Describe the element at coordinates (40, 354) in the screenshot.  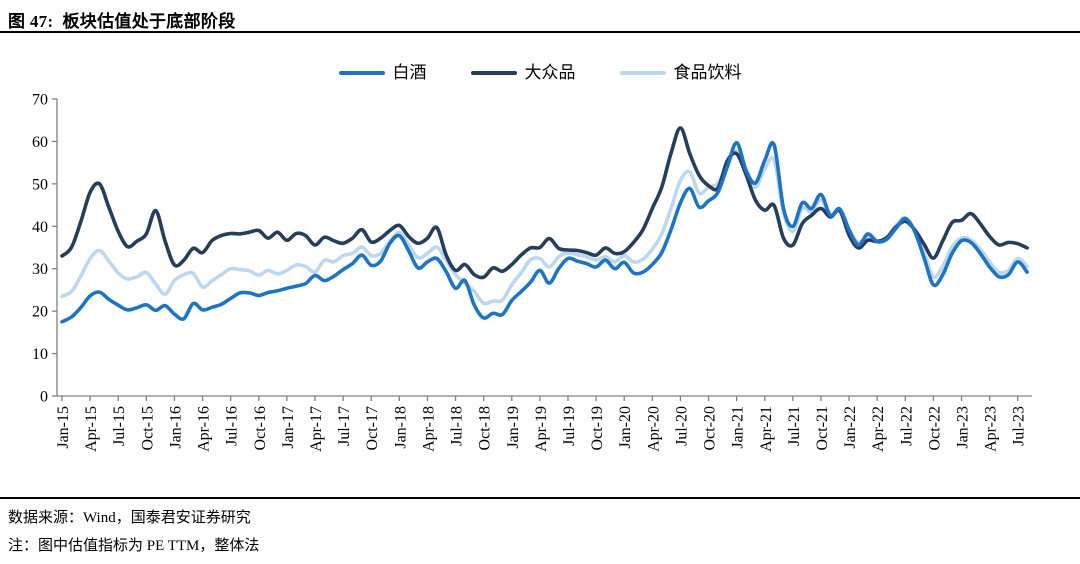
I see `y-tick-label: 10` at that location.